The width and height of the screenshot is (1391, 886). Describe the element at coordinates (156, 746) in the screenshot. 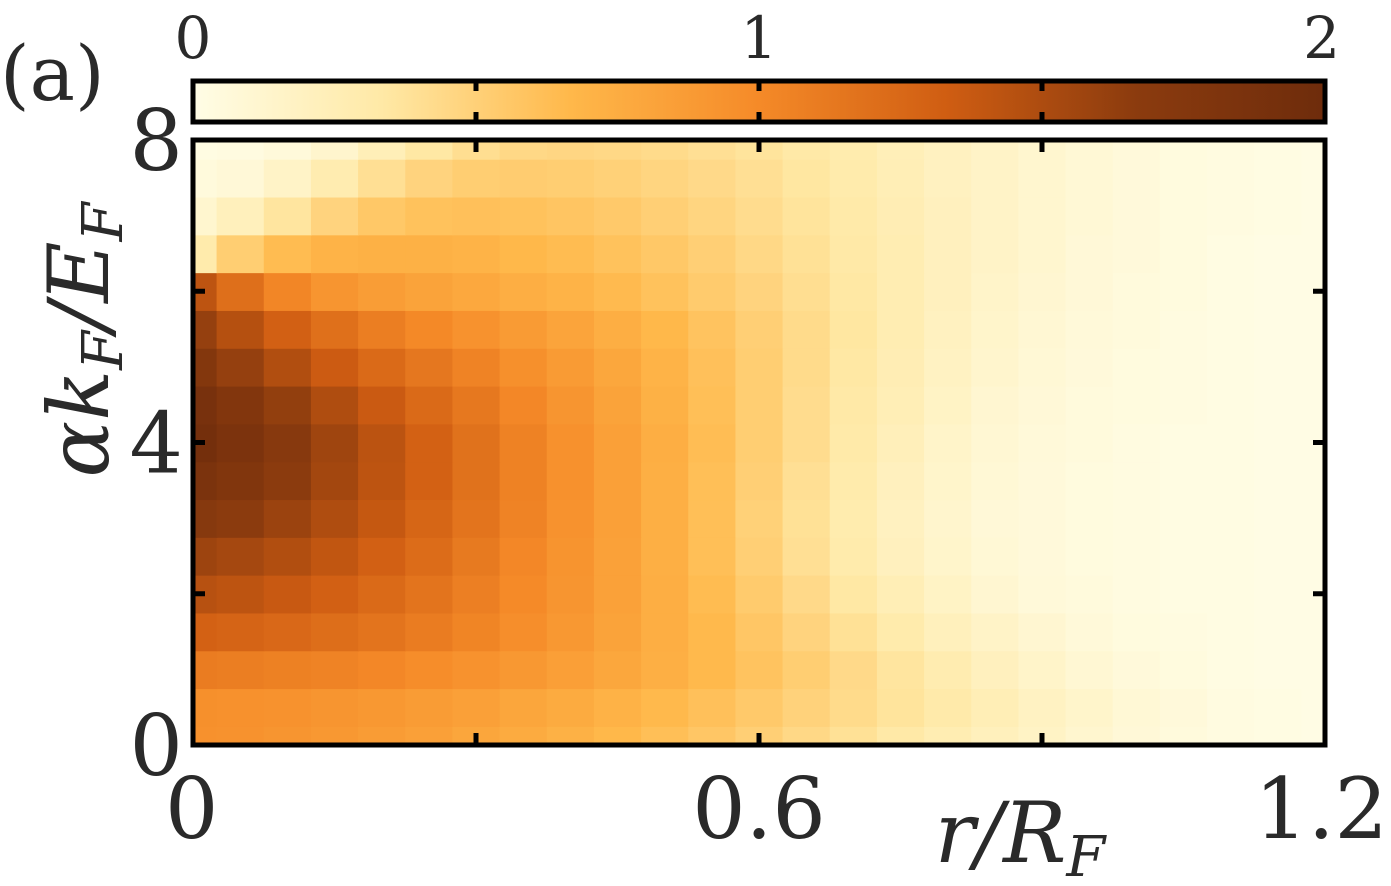

I see `y-tick-label: 0` at that location.